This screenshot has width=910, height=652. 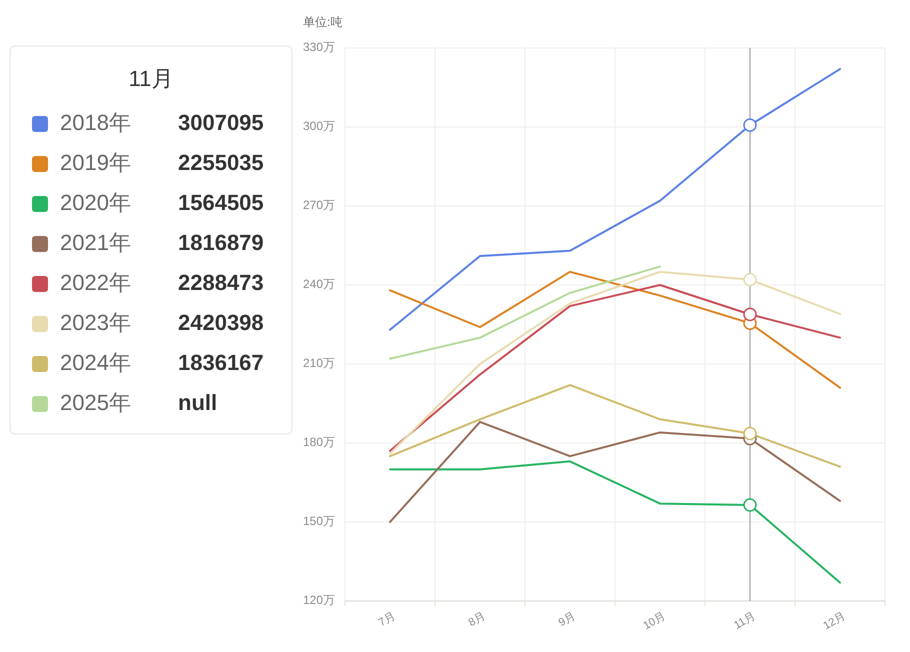 What do you see at coordinates (198, 402) in the screenshot?
I see `text: null` at bounding box center [198, 402].